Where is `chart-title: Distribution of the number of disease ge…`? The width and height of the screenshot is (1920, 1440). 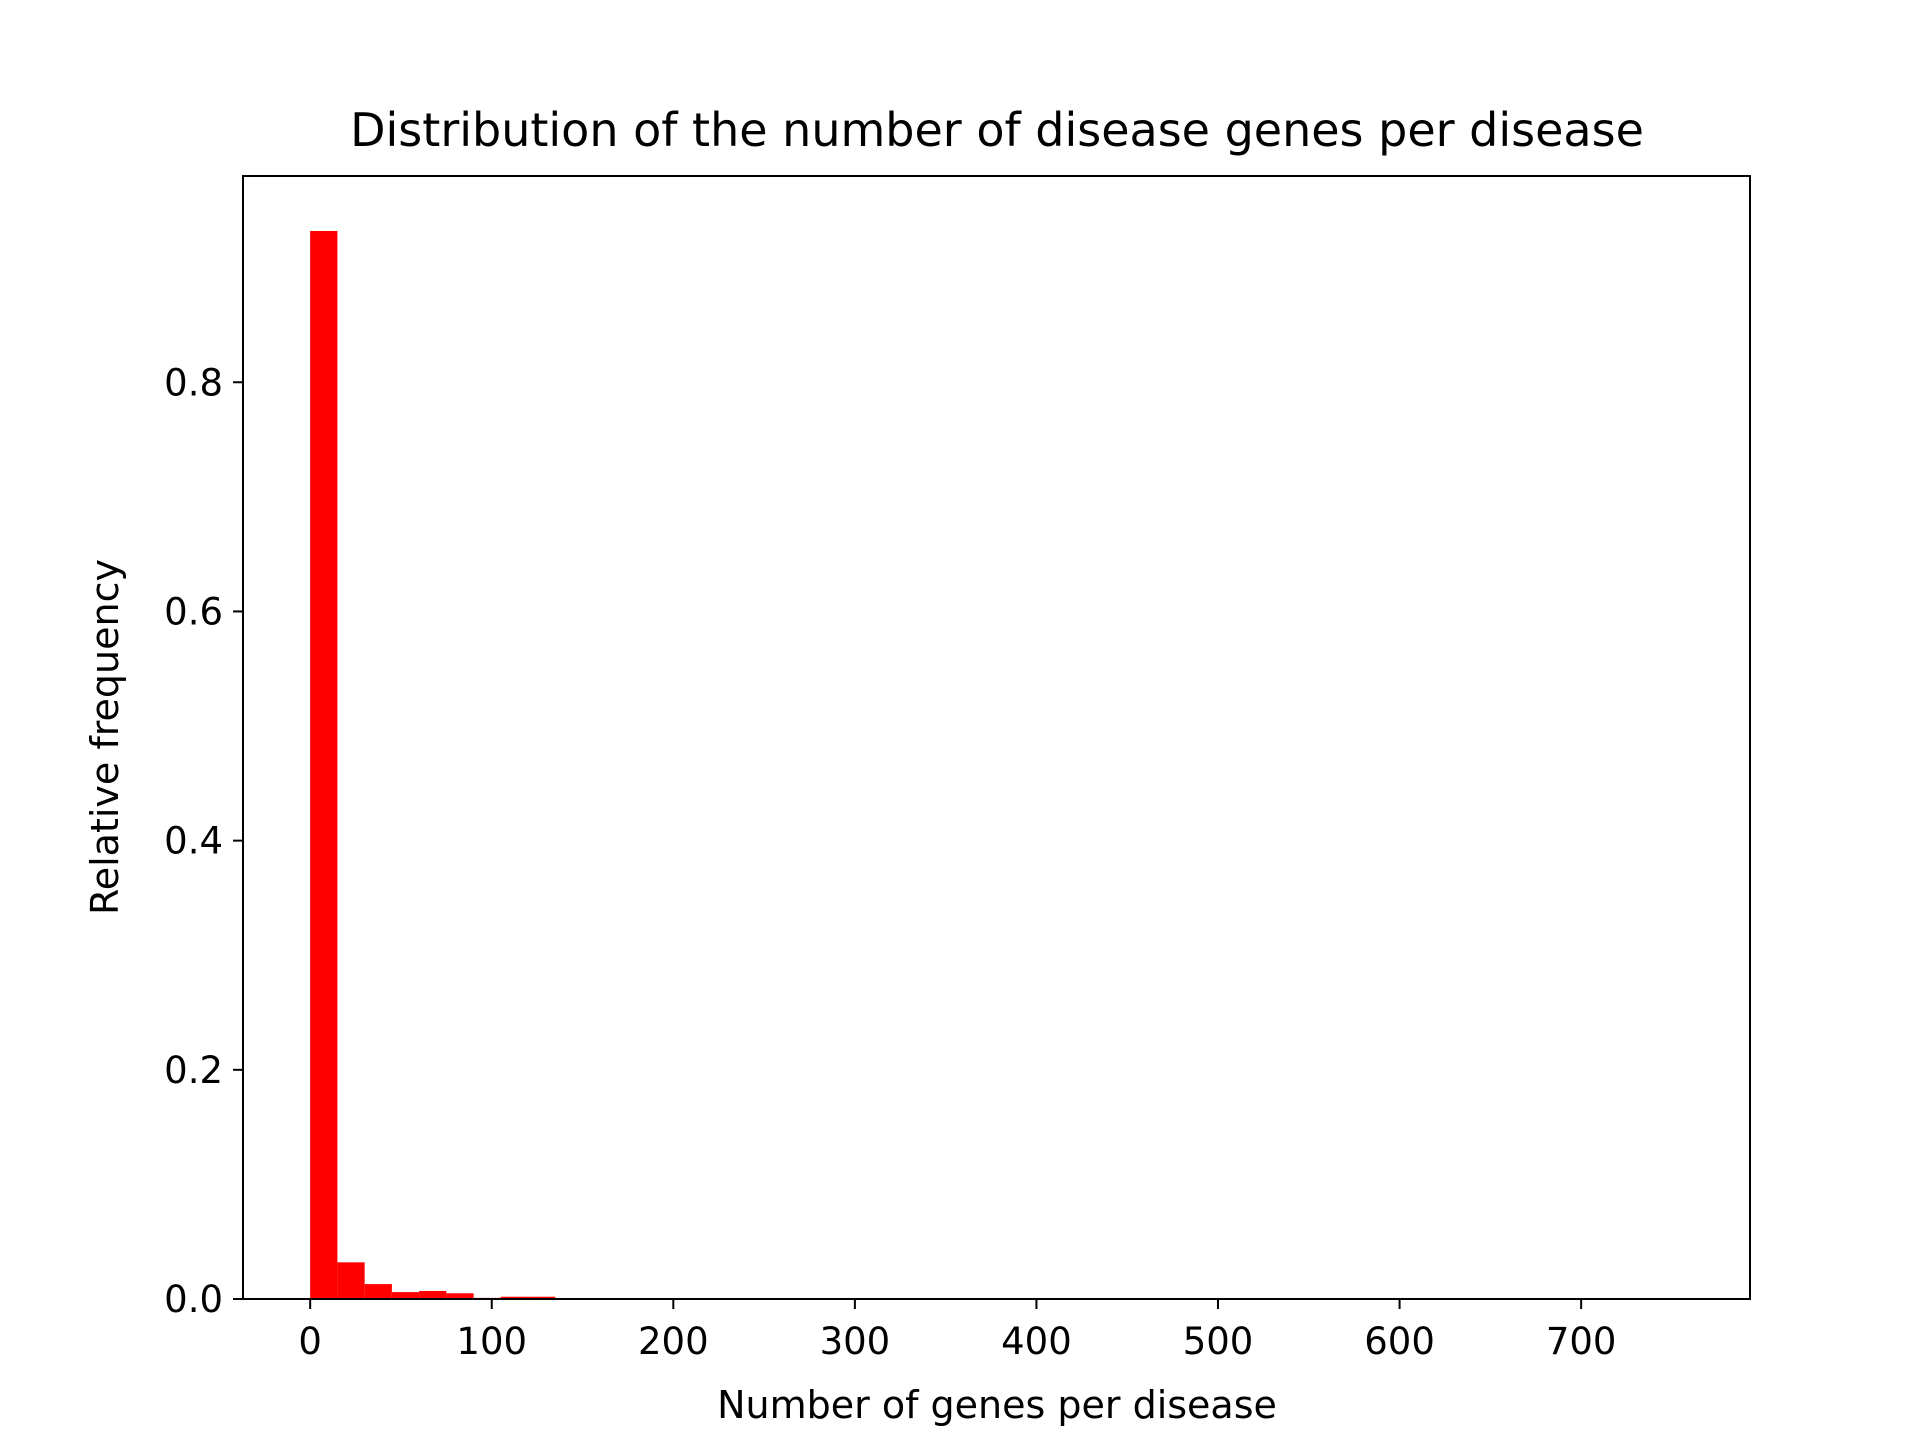
chart-title: Distribution of the number of disease ge… is located at coordinates (997, 130).